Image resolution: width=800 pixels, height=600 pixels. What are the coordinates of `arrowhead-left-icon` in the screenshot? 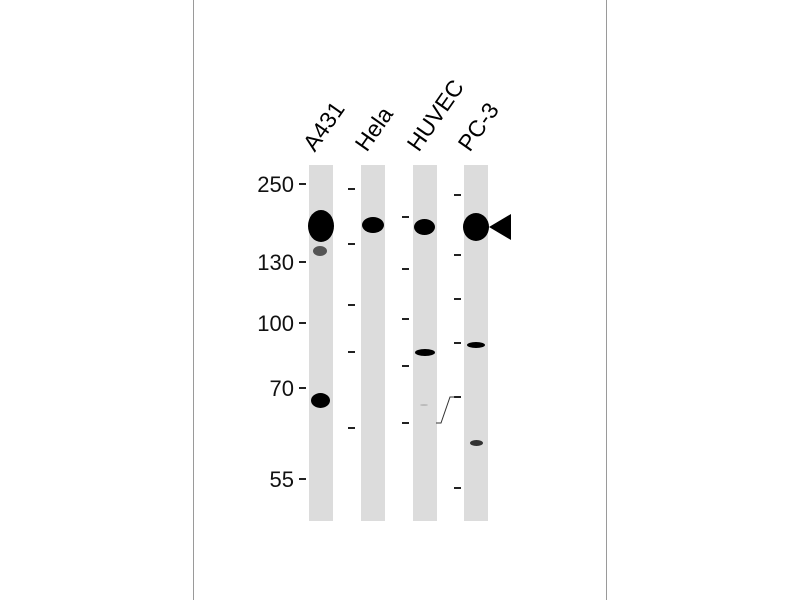 It's located at (500, 227).